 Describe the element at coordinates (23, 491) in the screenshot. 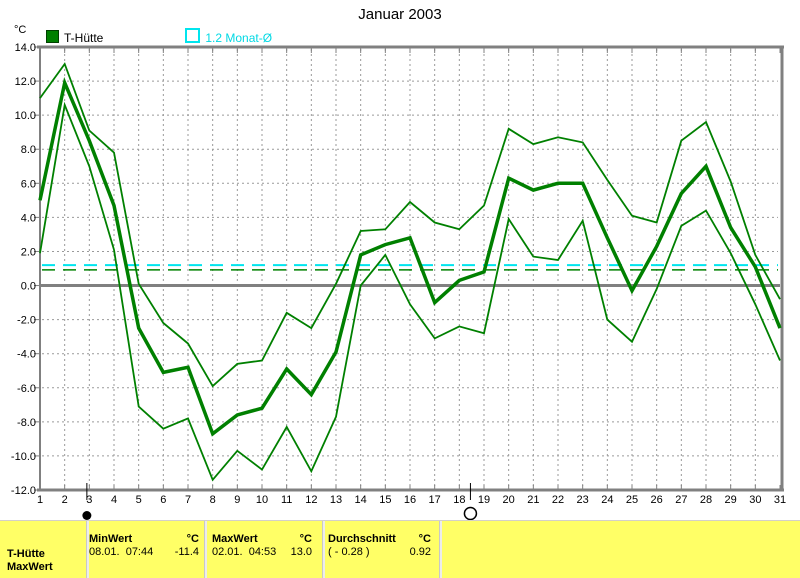

I see `y-tick-label: -12.0` at that location.